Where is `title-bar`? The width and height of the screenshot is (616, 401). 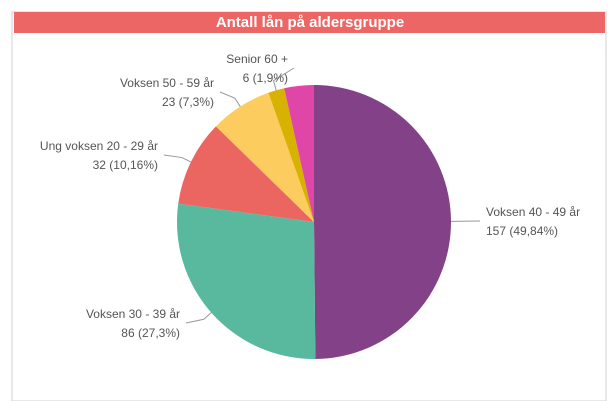 title-bar is located at coordinates (309, 22).